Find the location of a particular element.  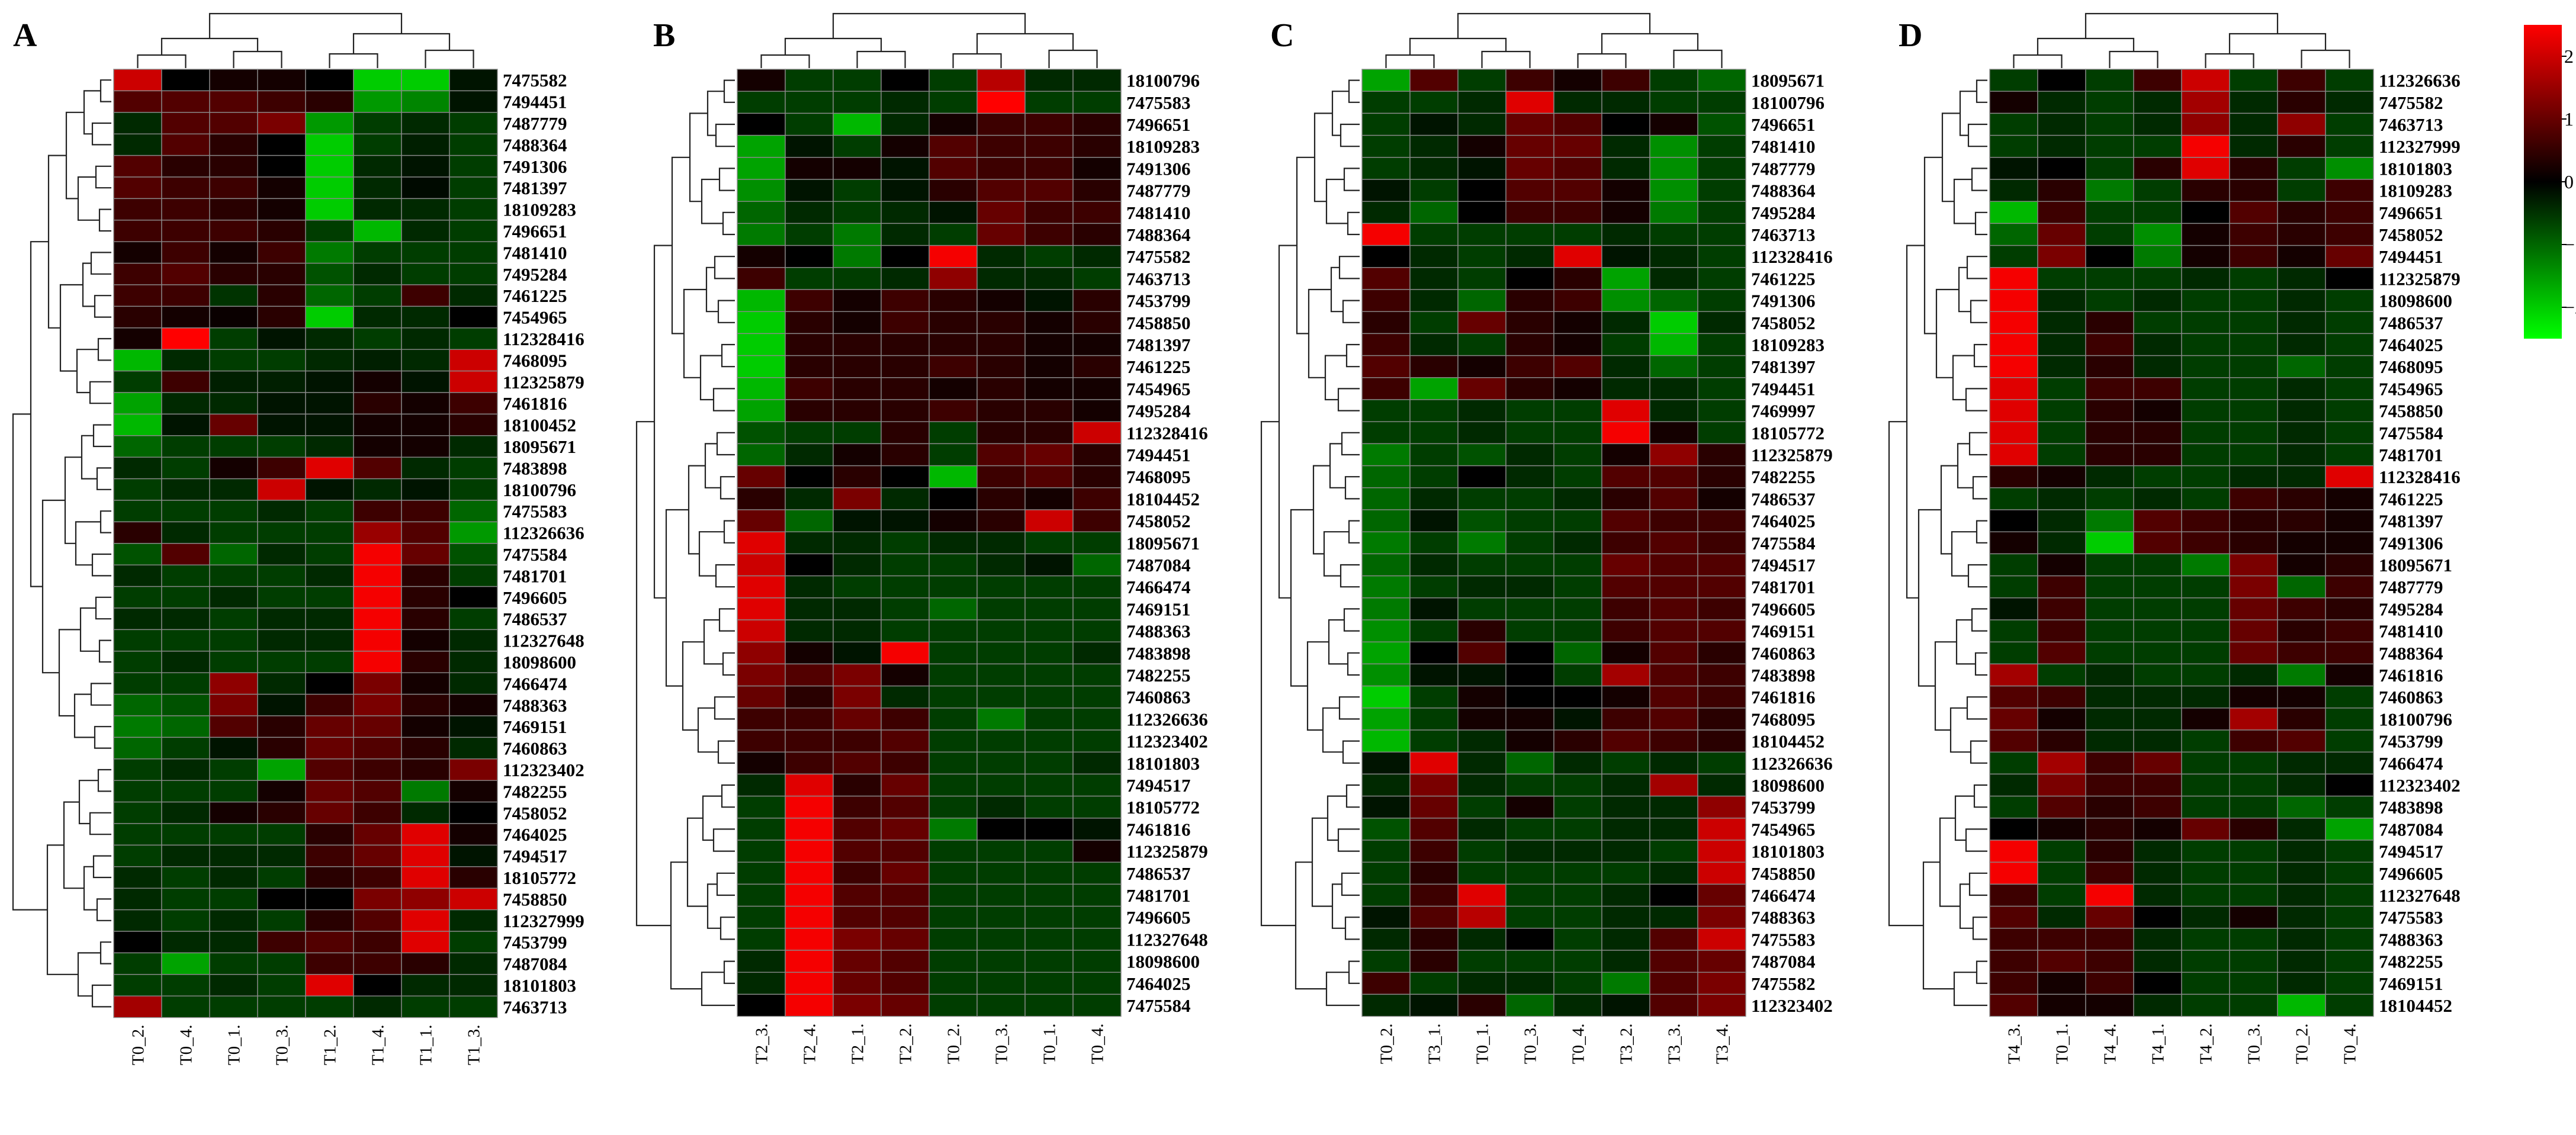

row-label: 7495284 is located at coordinates (1158, 411).